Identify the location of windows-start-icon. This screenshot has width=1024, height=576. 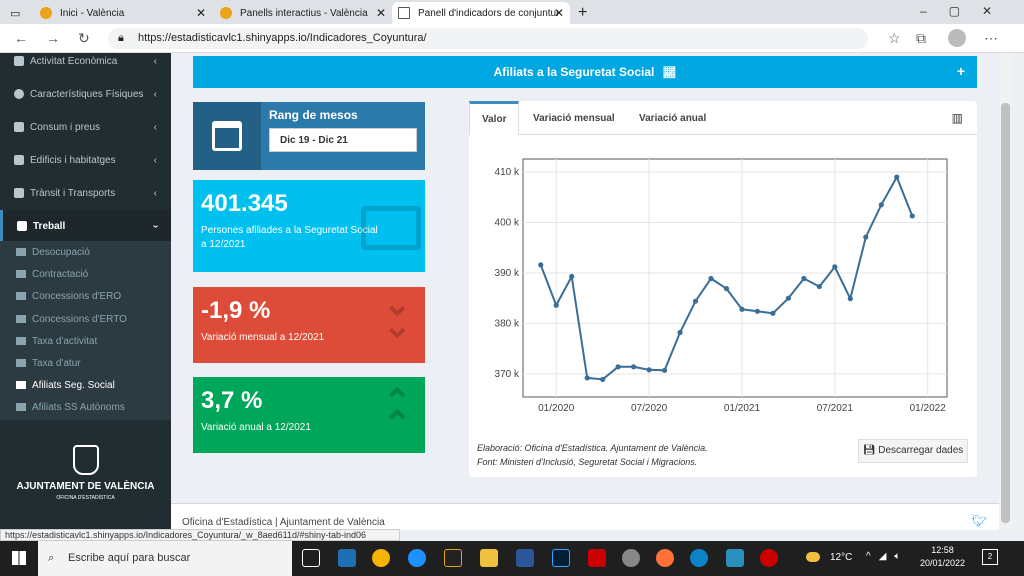
(19, 558).